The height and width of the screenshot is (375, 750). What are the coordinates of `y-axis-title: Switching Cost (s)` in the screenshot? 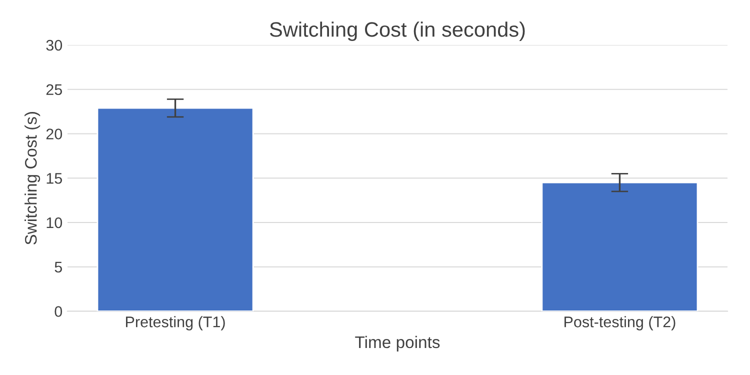 It's located at (32, 178).